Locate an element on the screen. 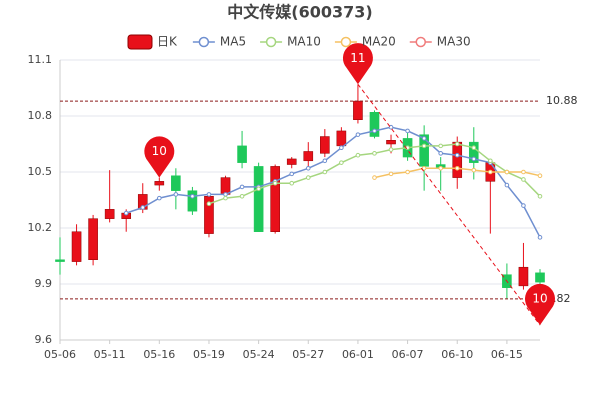  x-tick-label: 05-06 is located at coordinates (60, 354).